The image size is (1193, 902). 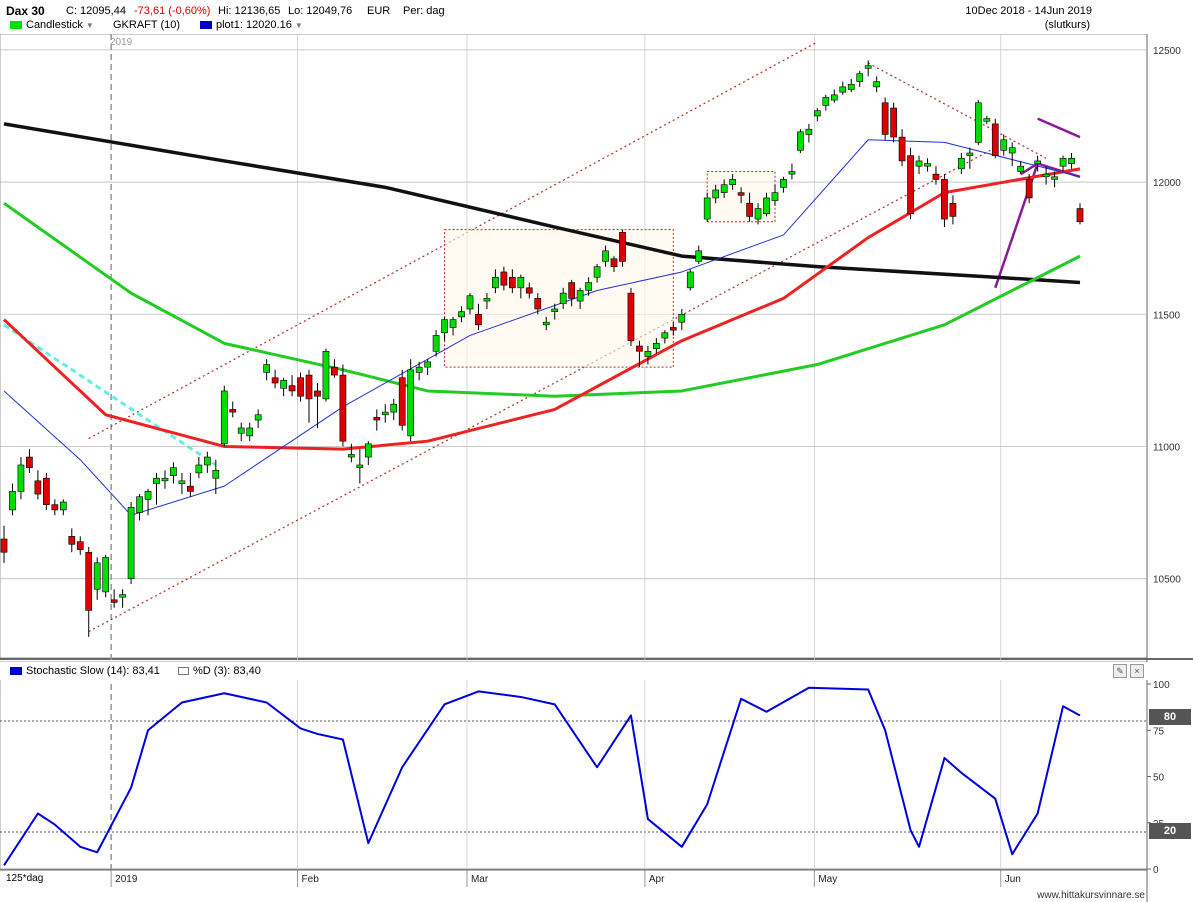 What do you see at coordinates (311, 879) in the screenshot?
I see `month-tick-label: Feb` at bounding box center [311, 879].